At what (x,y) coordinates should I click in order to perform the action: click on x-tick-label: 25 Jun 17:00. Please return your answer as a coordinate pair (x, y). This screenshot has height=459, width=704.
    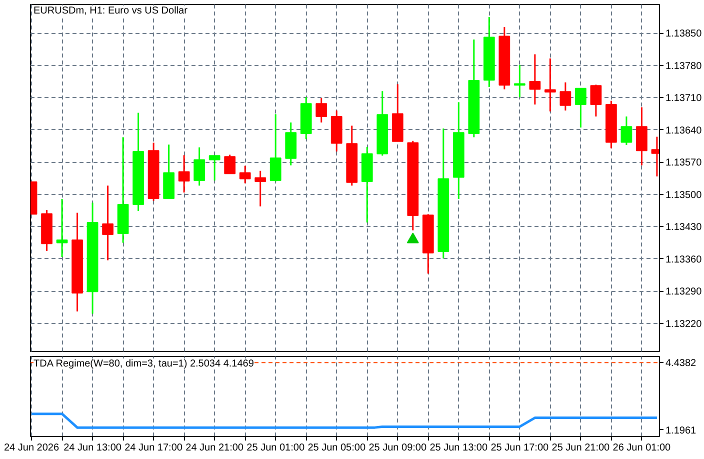
    Looking at the image, I should click on (520, 448).